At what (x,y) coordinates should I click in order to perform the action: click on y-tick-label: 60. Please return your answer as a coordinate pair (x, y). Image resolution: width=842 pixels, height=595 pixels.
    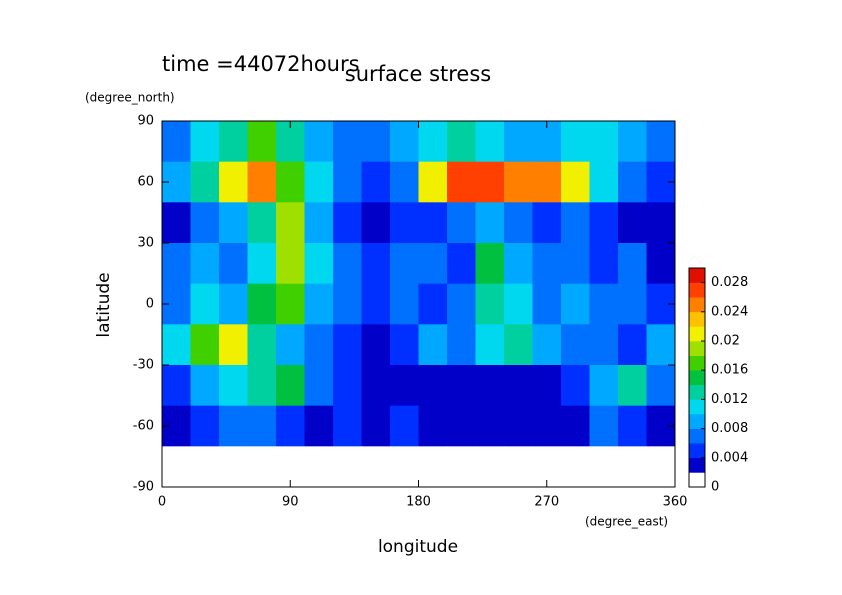
    Looking at the image, I should click on (145, 182).